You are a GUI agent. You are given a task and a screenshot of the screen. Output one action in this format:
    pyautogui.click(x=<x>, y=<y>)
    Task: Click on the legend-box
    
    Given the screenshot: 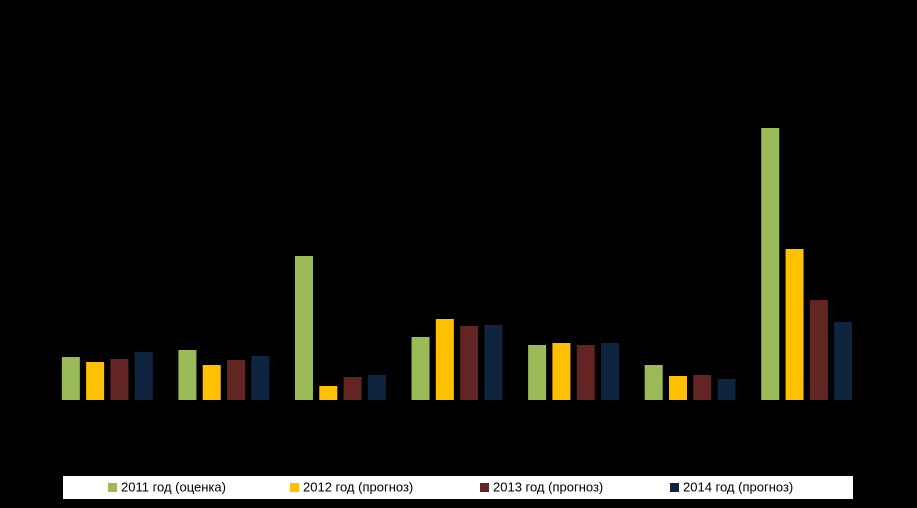 What is the action you would take?
    pyautogui.click(x=458, y=487)
    